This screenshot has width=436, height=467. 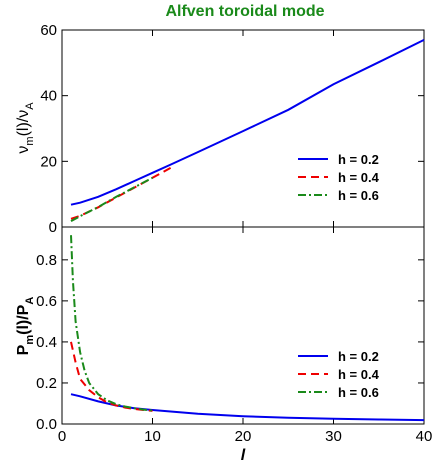 I want to click on x-tick-label: 30, so click(x=333, y=436).